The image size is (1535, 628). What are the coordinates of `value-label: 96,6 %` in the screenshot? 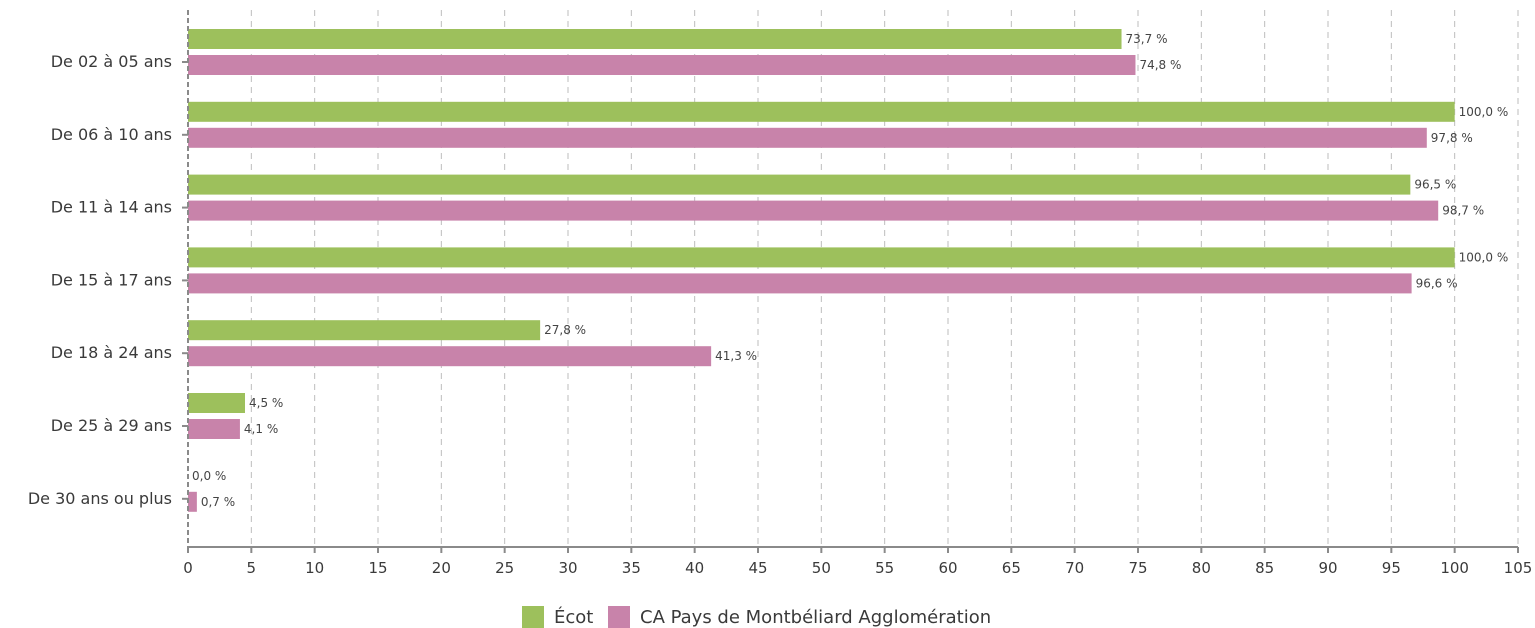 It's located at (1437, 283).